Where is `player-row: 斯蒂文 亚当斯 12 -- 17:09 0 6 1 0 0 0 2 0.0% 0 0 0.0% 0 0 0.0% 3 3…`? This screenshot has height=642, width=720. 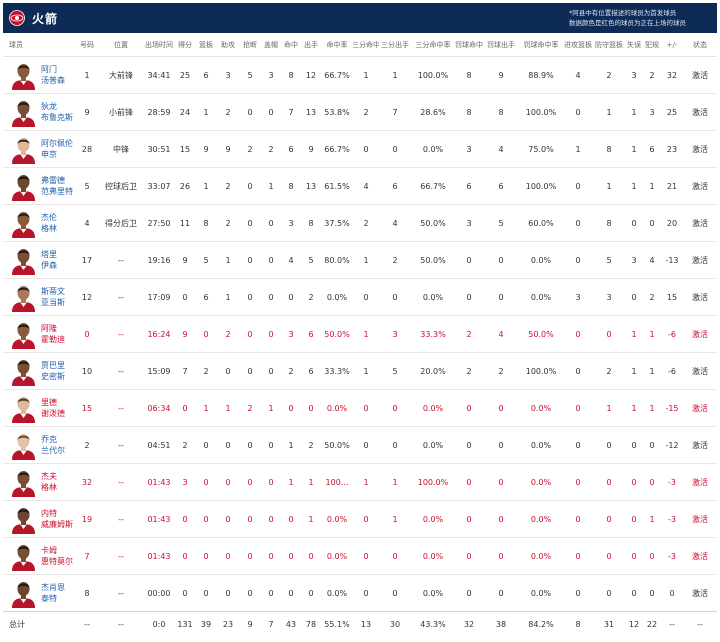 player-row: 斯蒂文 亚当斯 12 -- 17:09 0 6 1 0 0 0 2 0.0% 0 0 0.0% 0 0 0.0% 3 3… is located at coordinates (360, 297).